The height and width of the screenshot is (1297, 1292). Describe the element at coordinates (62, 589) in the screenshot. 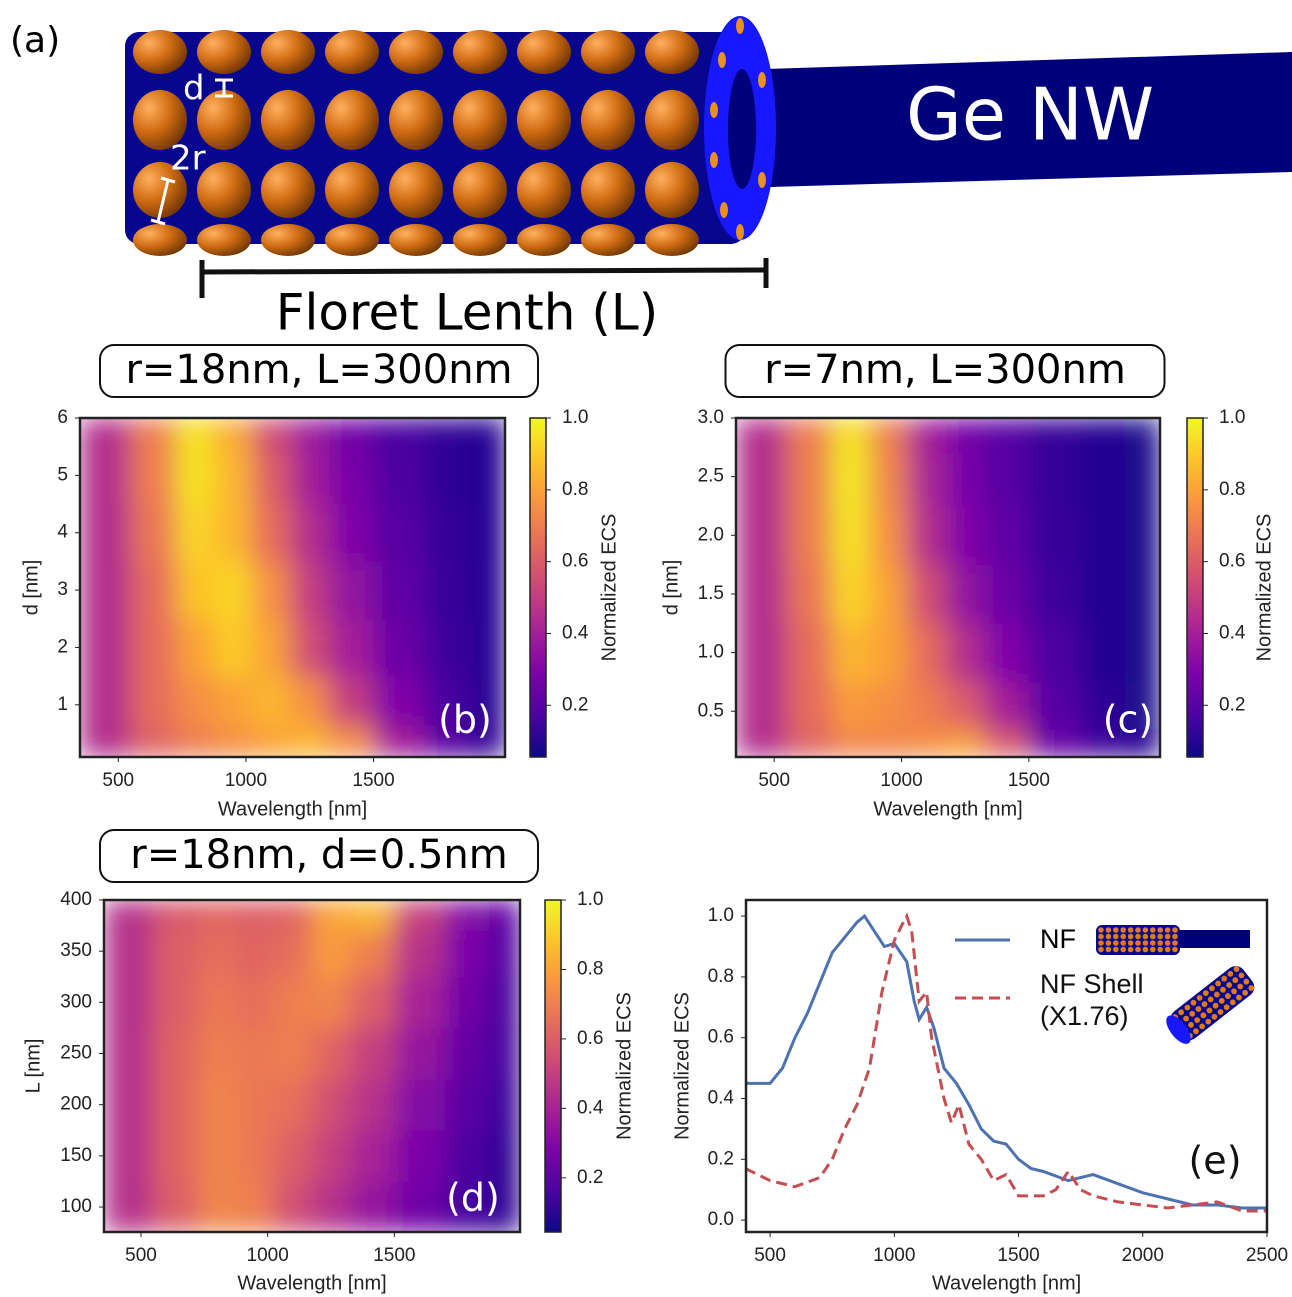

I see `y-tick-label: 3` at that location.